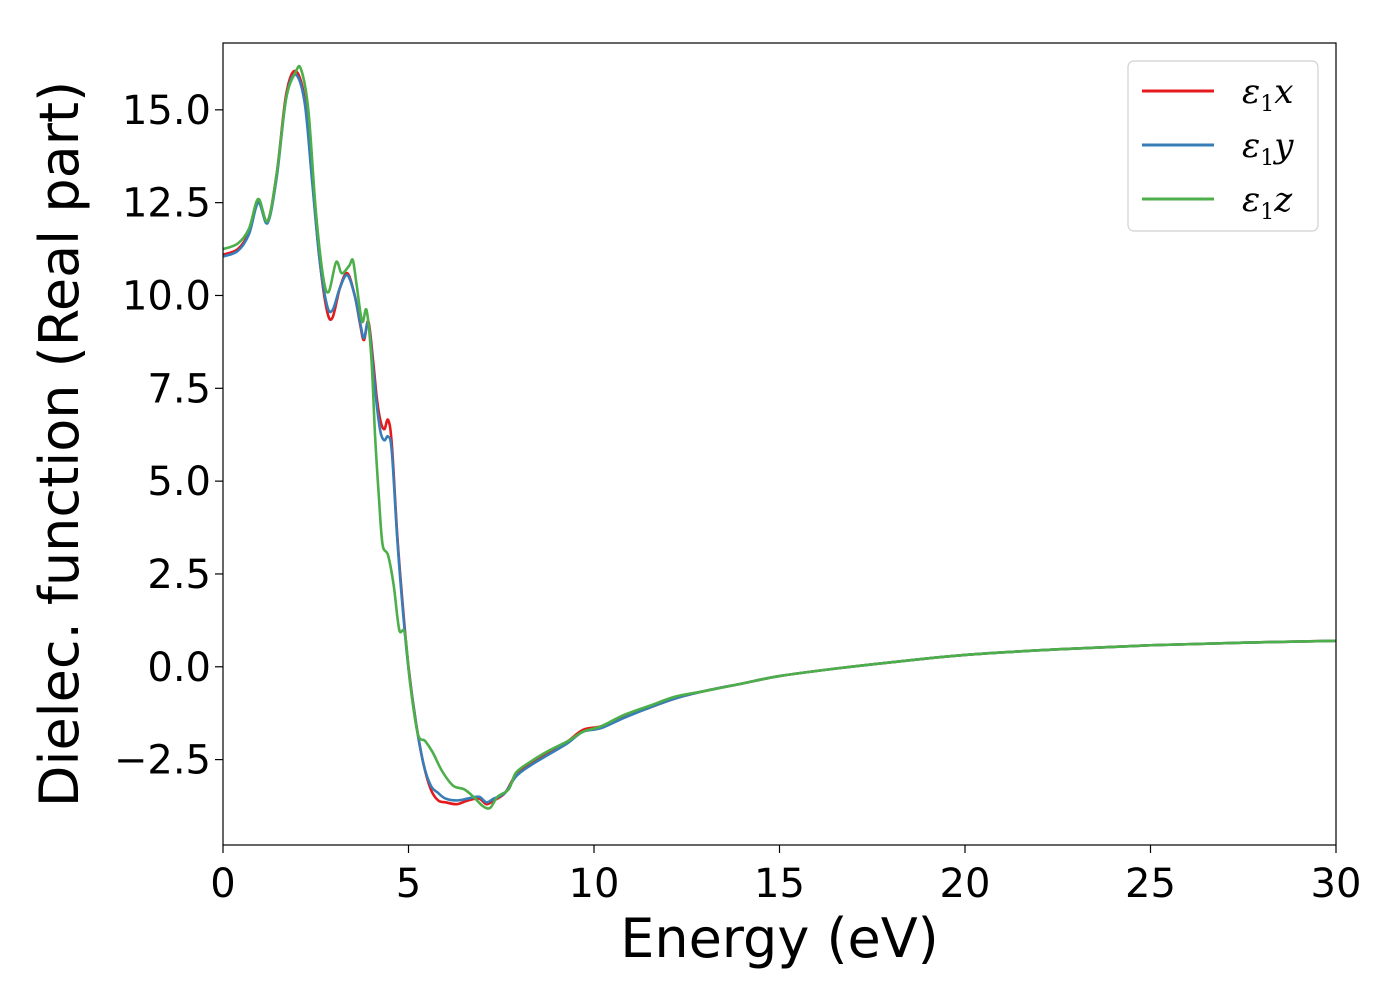  I want to click on x-tick-label: 20, so click(965, 884).